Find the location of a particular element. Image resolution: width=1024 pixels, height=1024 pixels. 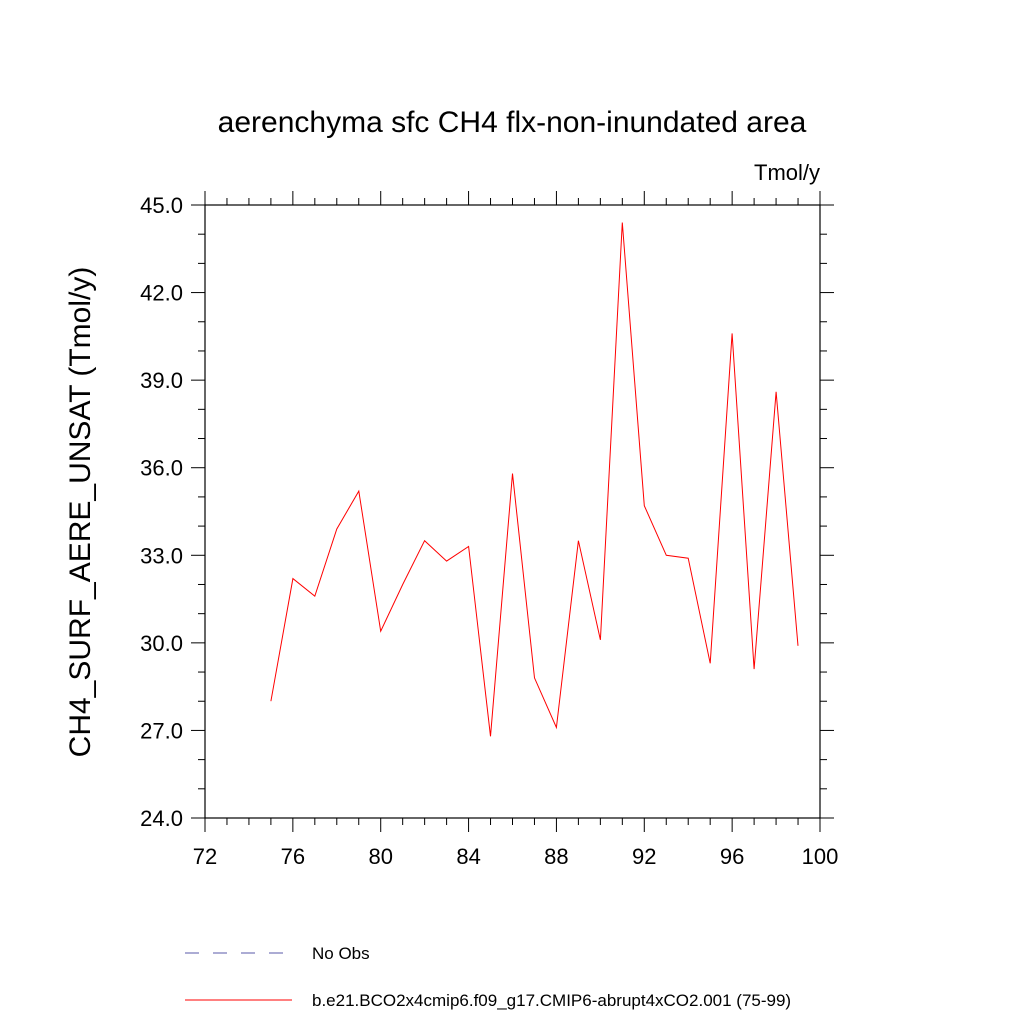

legend-label: No Obs is located at coordinates (341, 953).